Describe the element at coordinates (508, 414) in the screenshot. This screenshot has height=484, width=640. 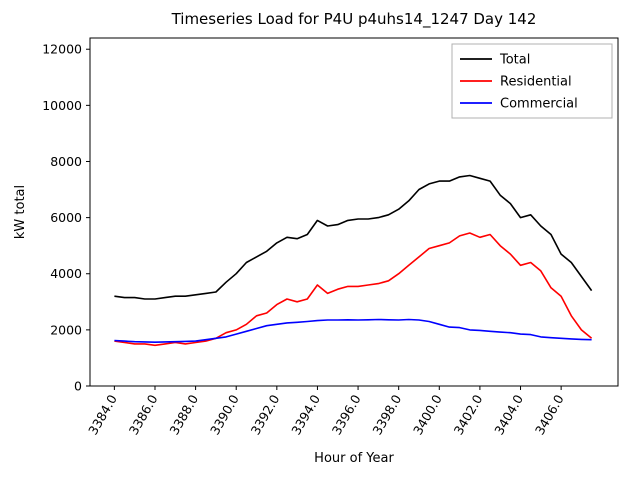
I see `x-tick-label: 3404.0` at that location.